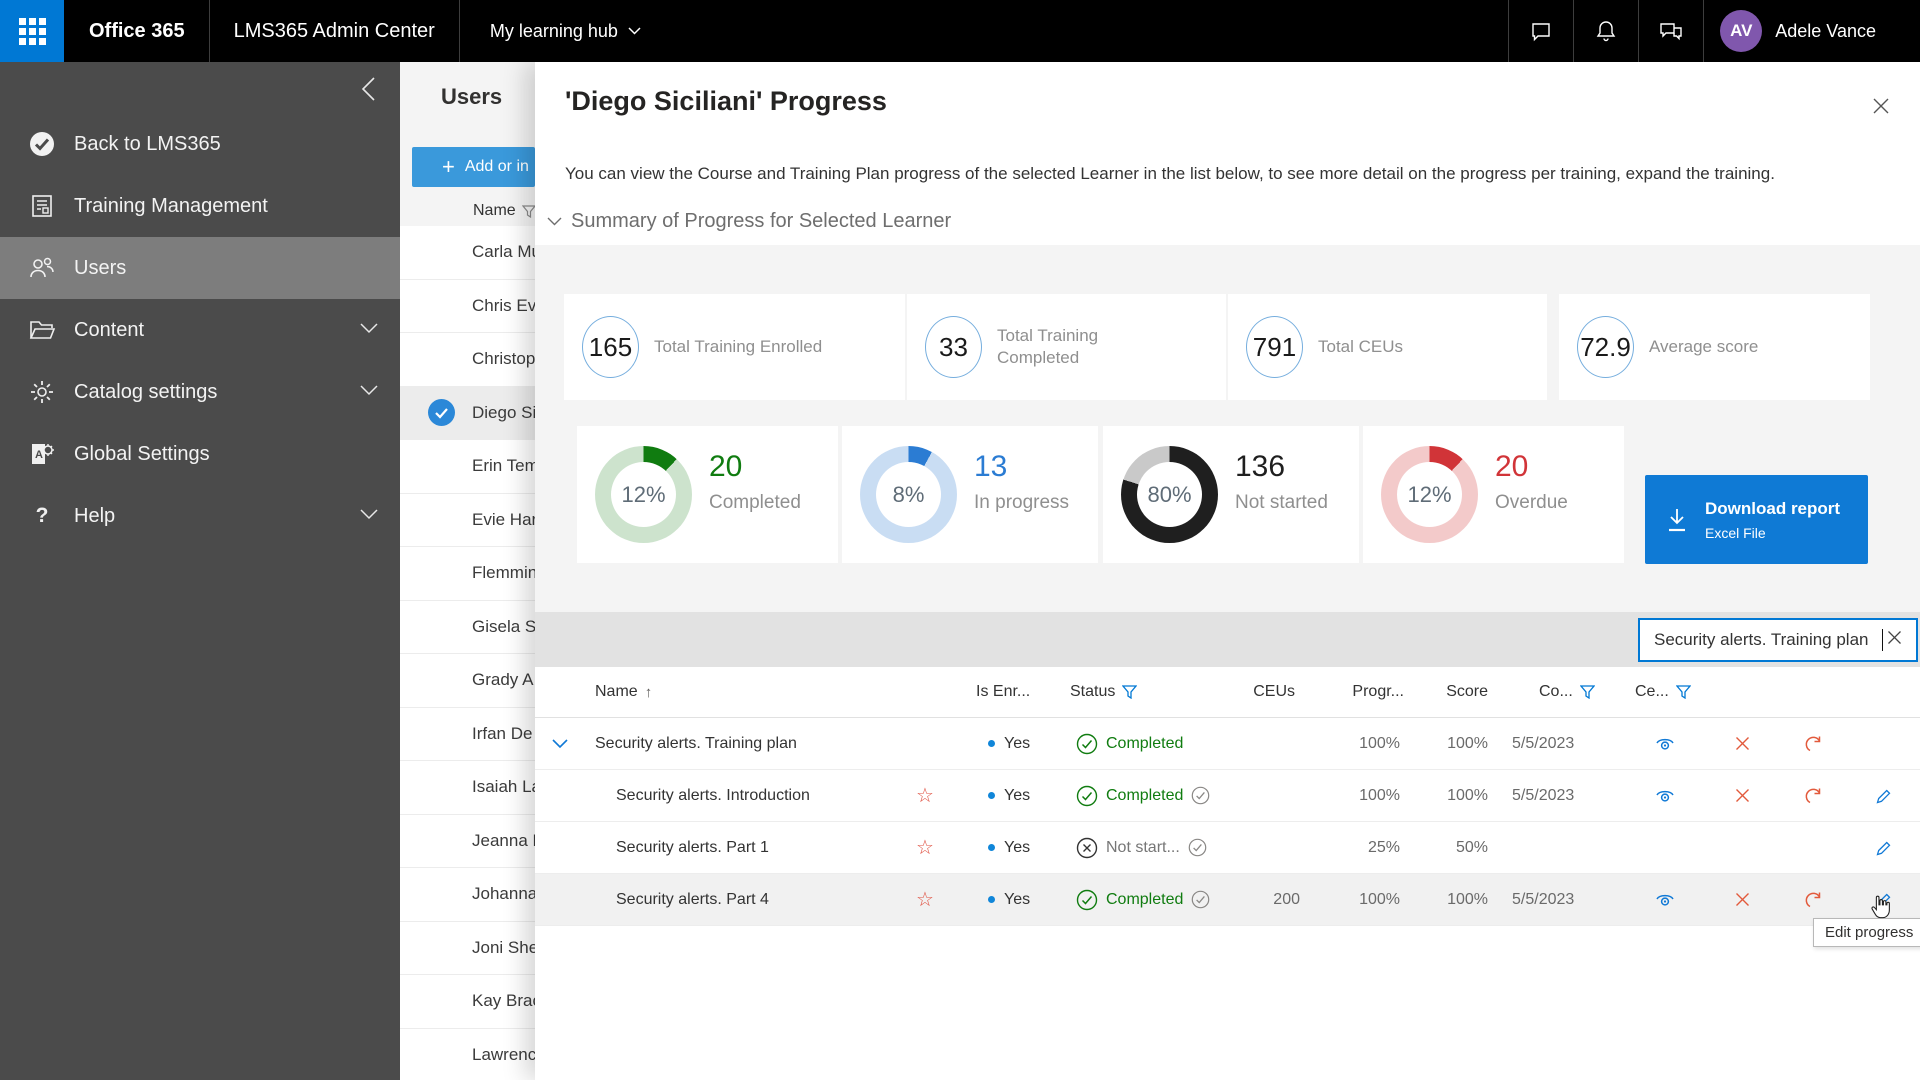 Image resolution: width=1920 pixels, height=1080 pixels. I want to click on selected-check-icon, so click(441, 413).